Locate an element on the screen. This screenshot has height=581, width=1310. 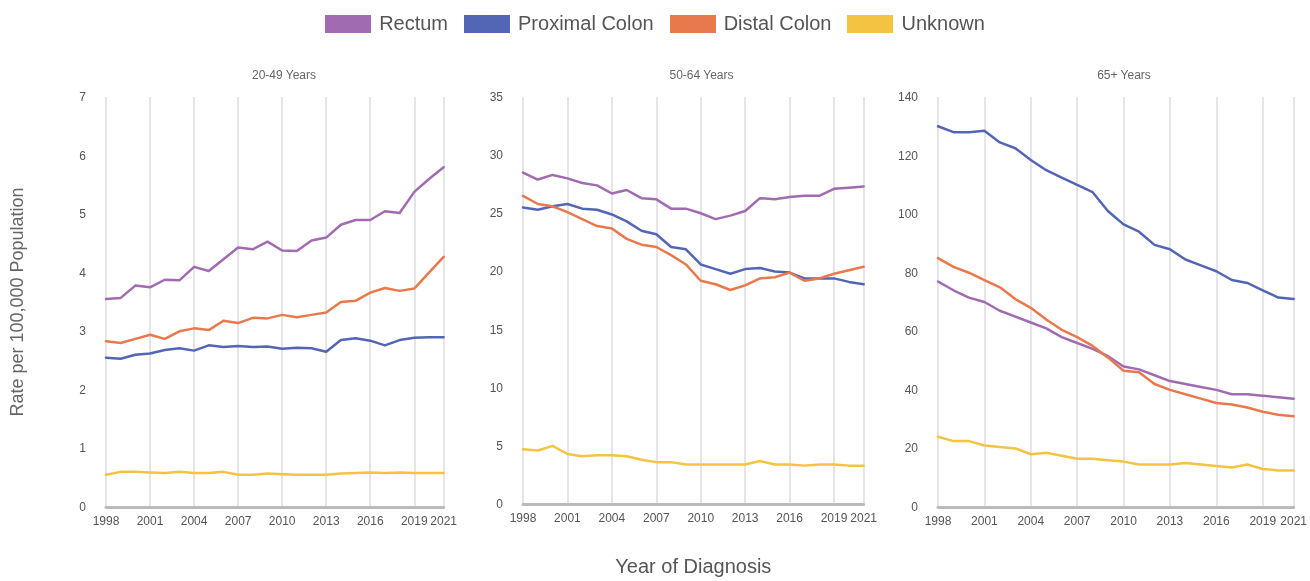
y-tick-label: 30 is located at coordinates (496, 155).